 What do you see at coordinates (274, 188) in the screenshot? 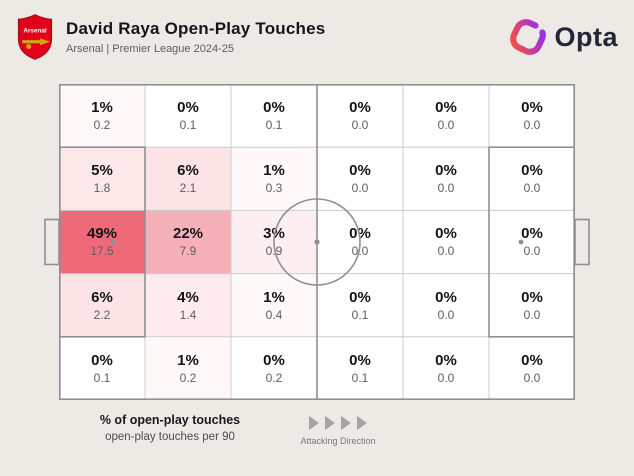
I see `cell-per90: 0.3` at bounding box center [274, 188].